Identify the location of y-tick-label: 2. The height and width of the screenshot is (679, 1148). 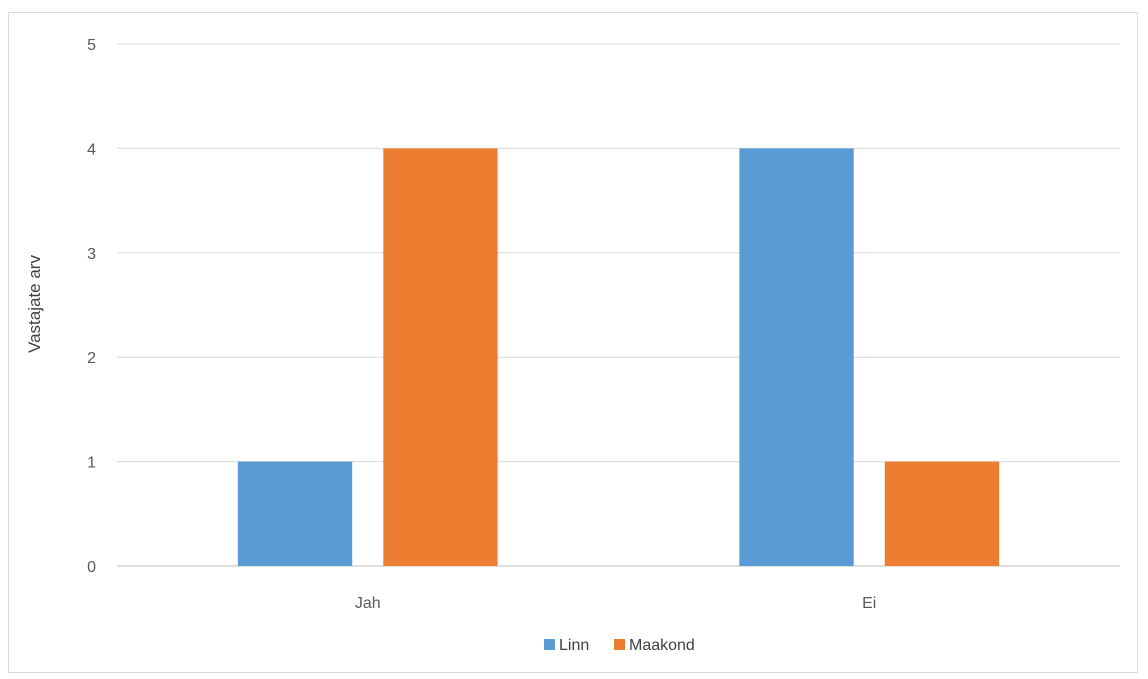
(91, 358).